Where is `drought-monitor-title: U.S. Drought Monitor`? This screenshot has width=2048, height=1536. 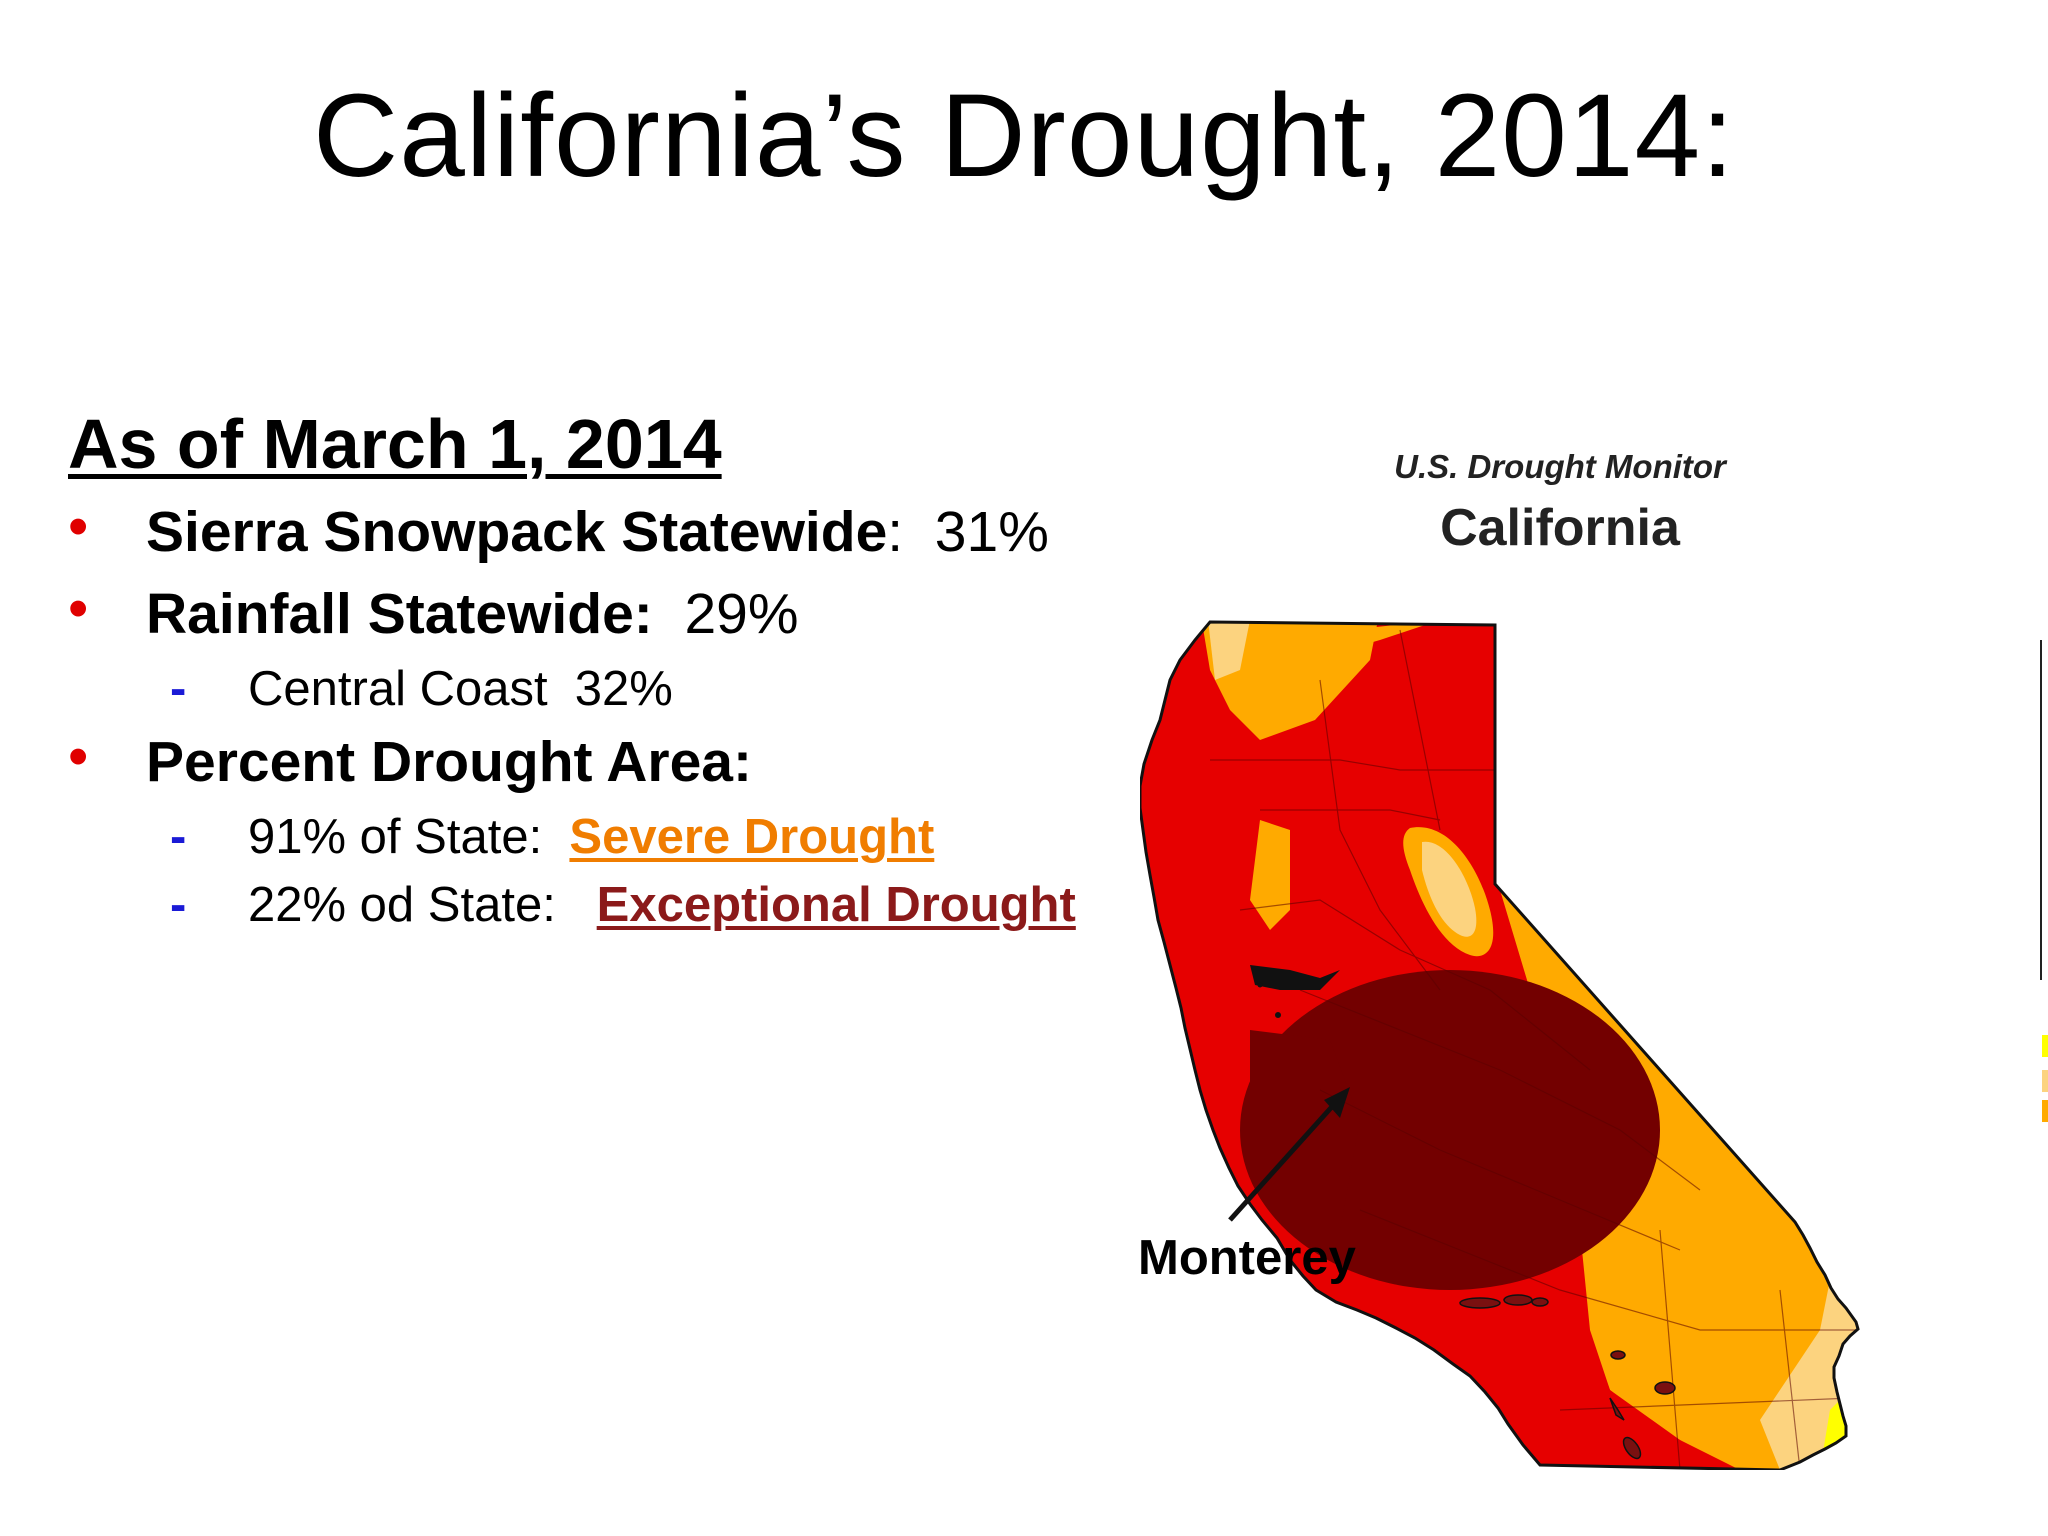
drought-monitor-title: U.S. Drought Monitor is located at coordinates (1560, 466).